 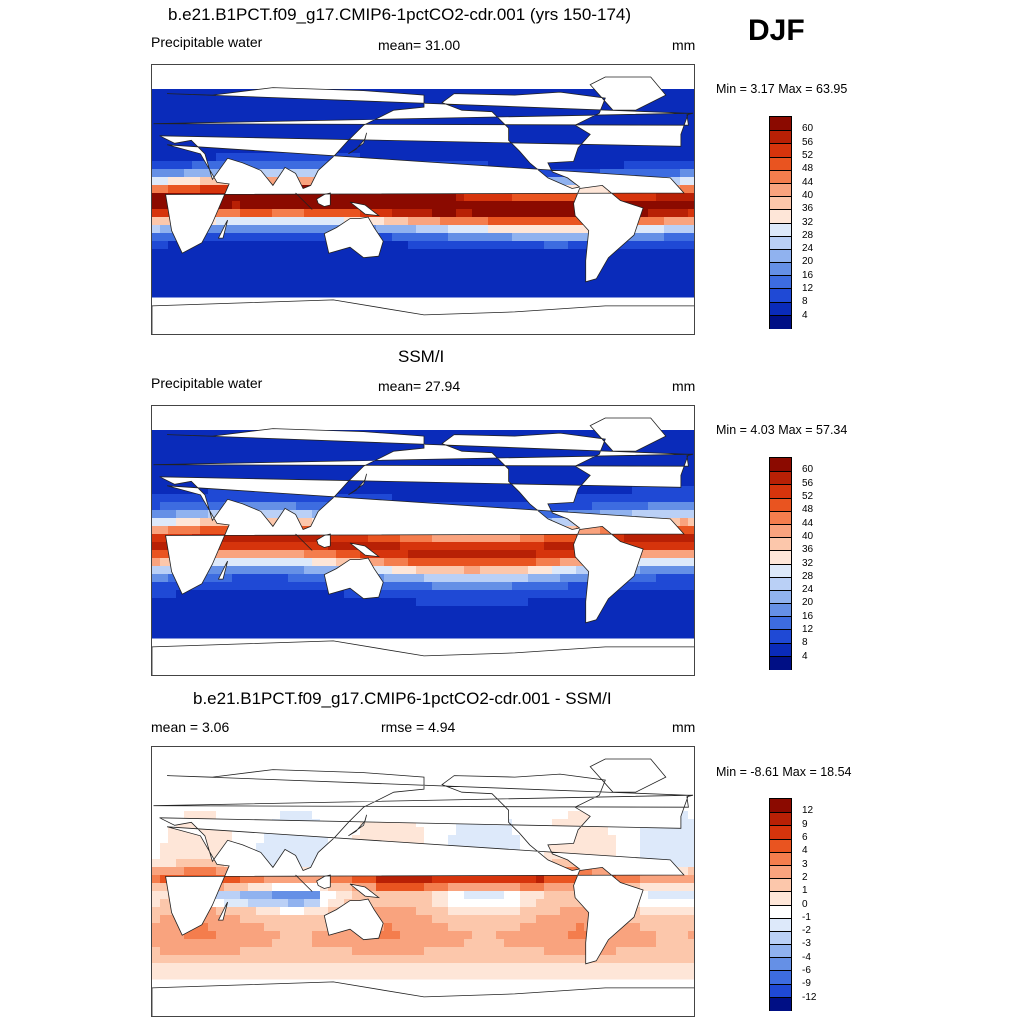 What do you see at coordinates (806, 944) in the screenshot?
I see `colorbar-tick-label: -3` at bounding box center [806, 944].